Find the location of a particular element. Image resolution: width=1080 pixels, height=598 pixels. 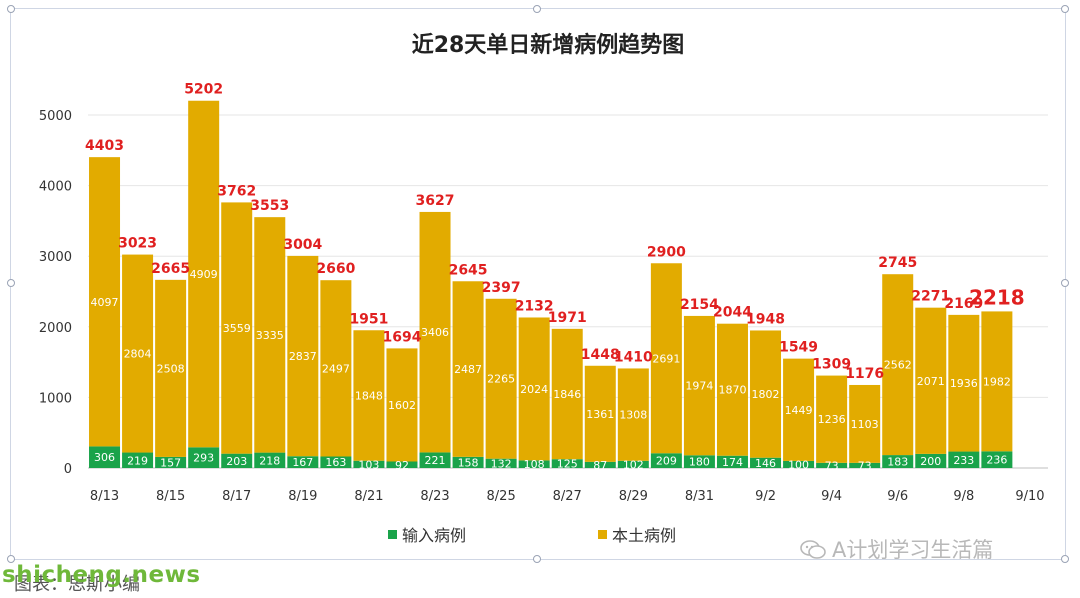

data-label-total: 1448 is located at coordinates (600, 355).